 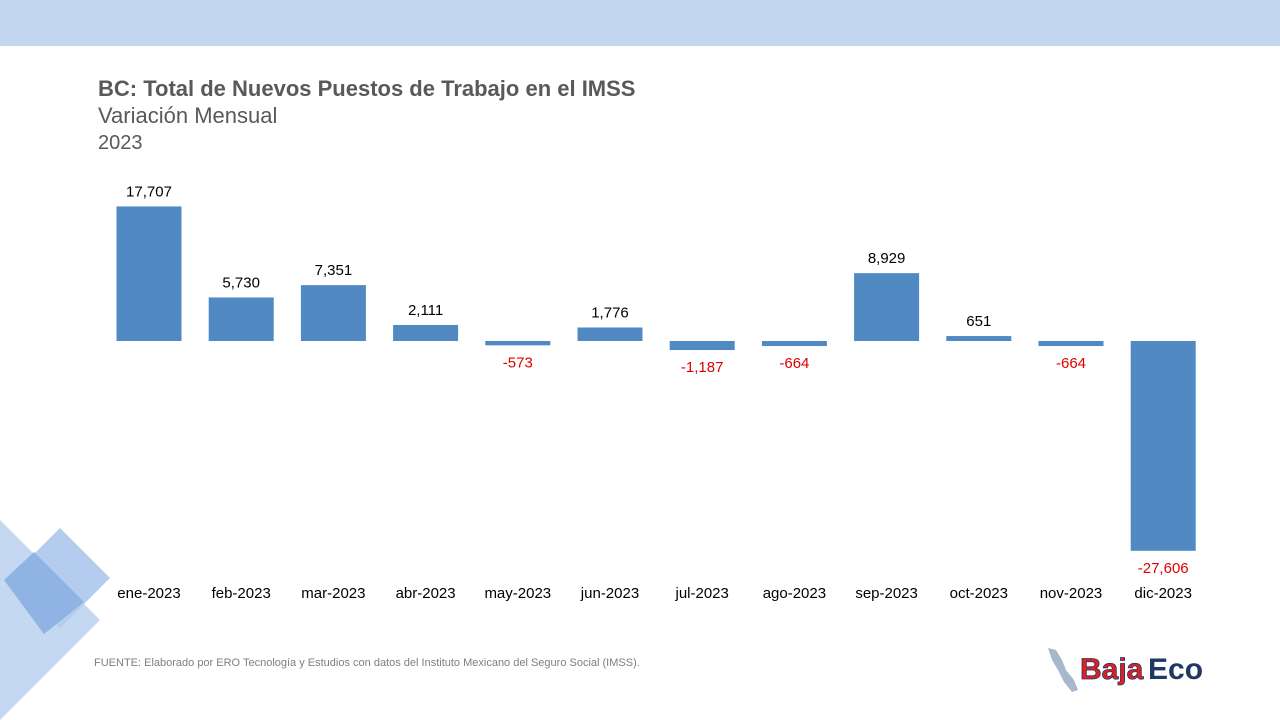 What do you see at coordinates (334, 270) in the screenshot?
I see `data-label-mar-2023: 7,351` at bounding box center [334, 270].